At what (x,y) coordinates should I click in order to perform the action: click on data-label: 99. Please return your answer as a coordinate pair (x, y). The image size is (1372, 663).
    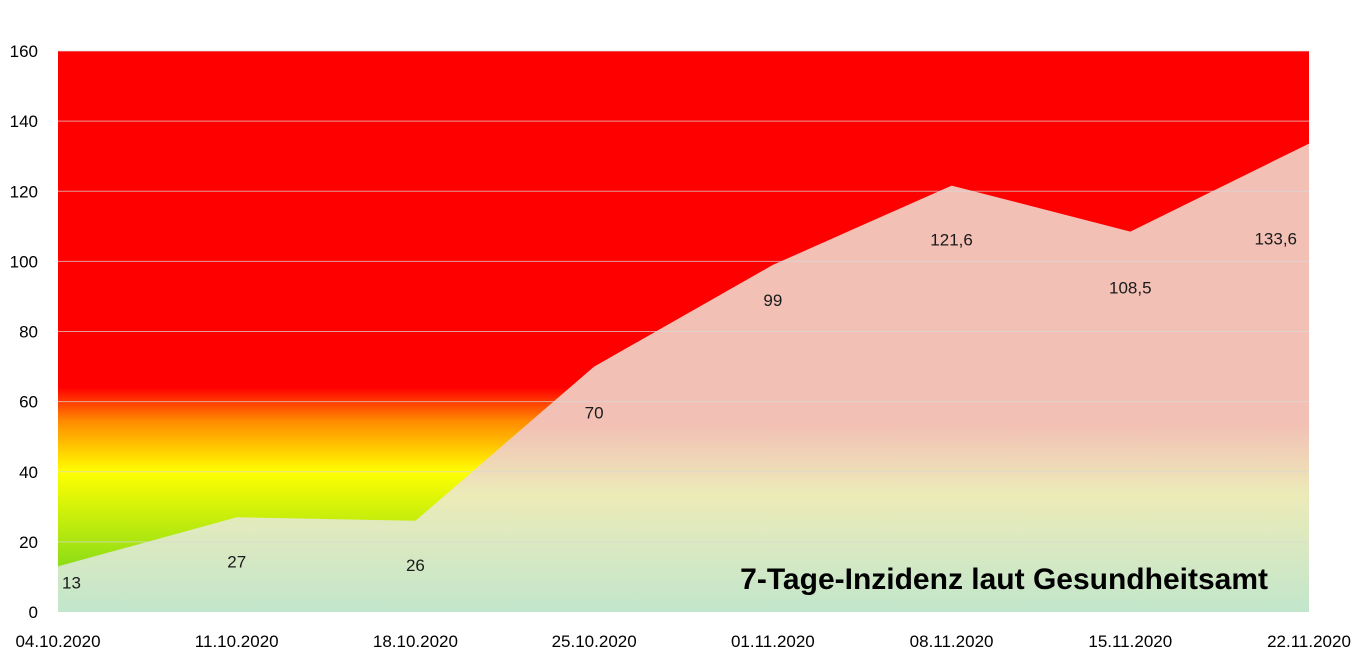
    Looking at the image, I should click on (772, 300).